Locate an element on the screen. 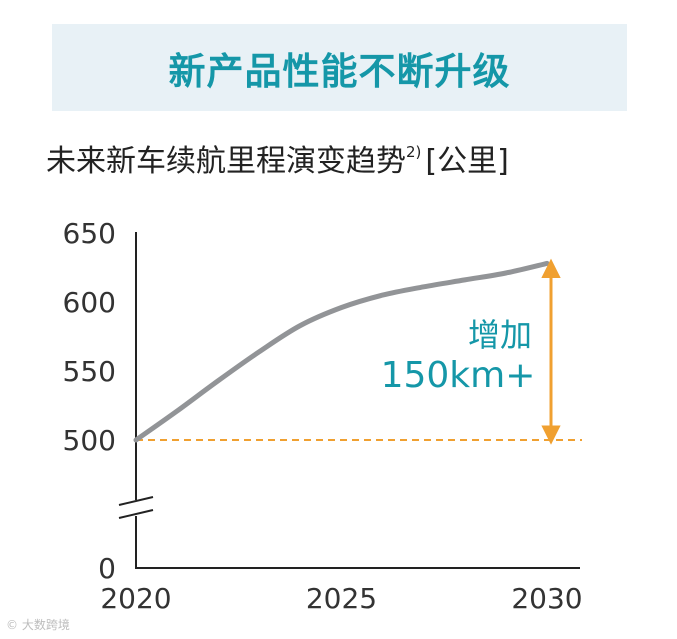 The height and width of the screenshot is (639, 677). y-tick-label: 600 is located at coordinates (89, 302).